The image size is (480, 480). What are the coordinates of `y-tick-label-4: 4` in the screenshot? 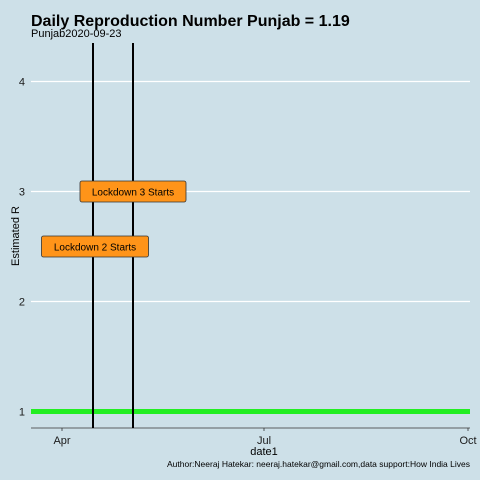 It's located at (22, 83).